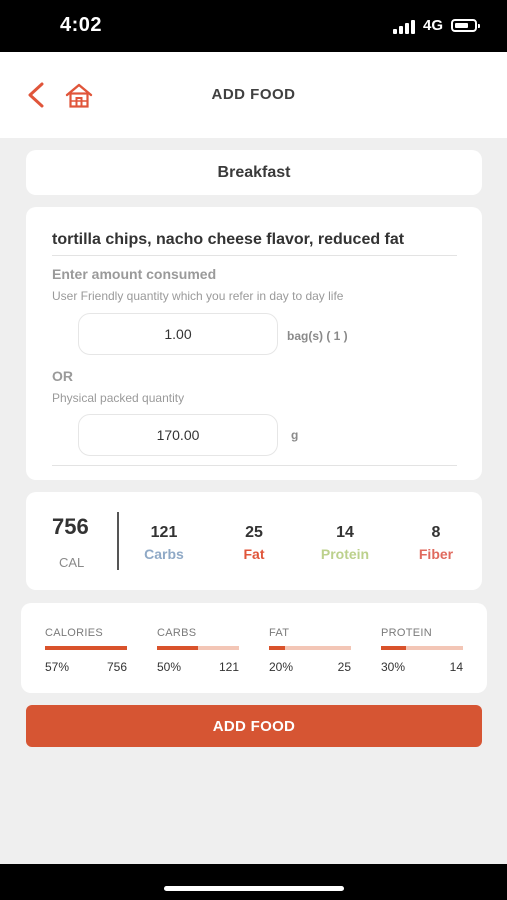  I want to click on progress-percent: 30%, so click(393, 667).